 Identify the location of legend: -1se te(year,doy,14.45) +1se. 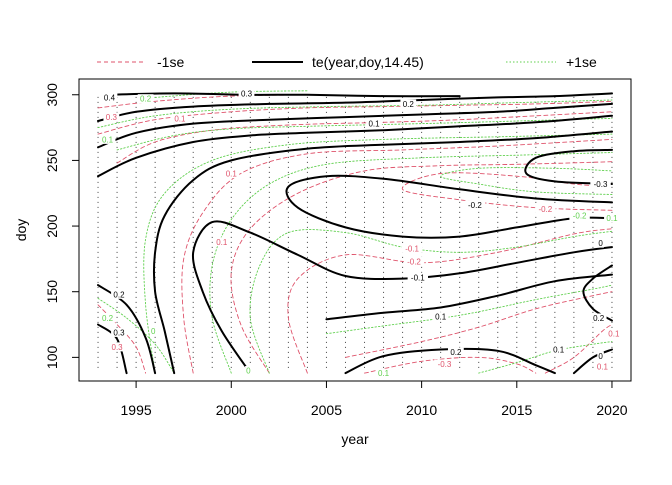
(347, 62).